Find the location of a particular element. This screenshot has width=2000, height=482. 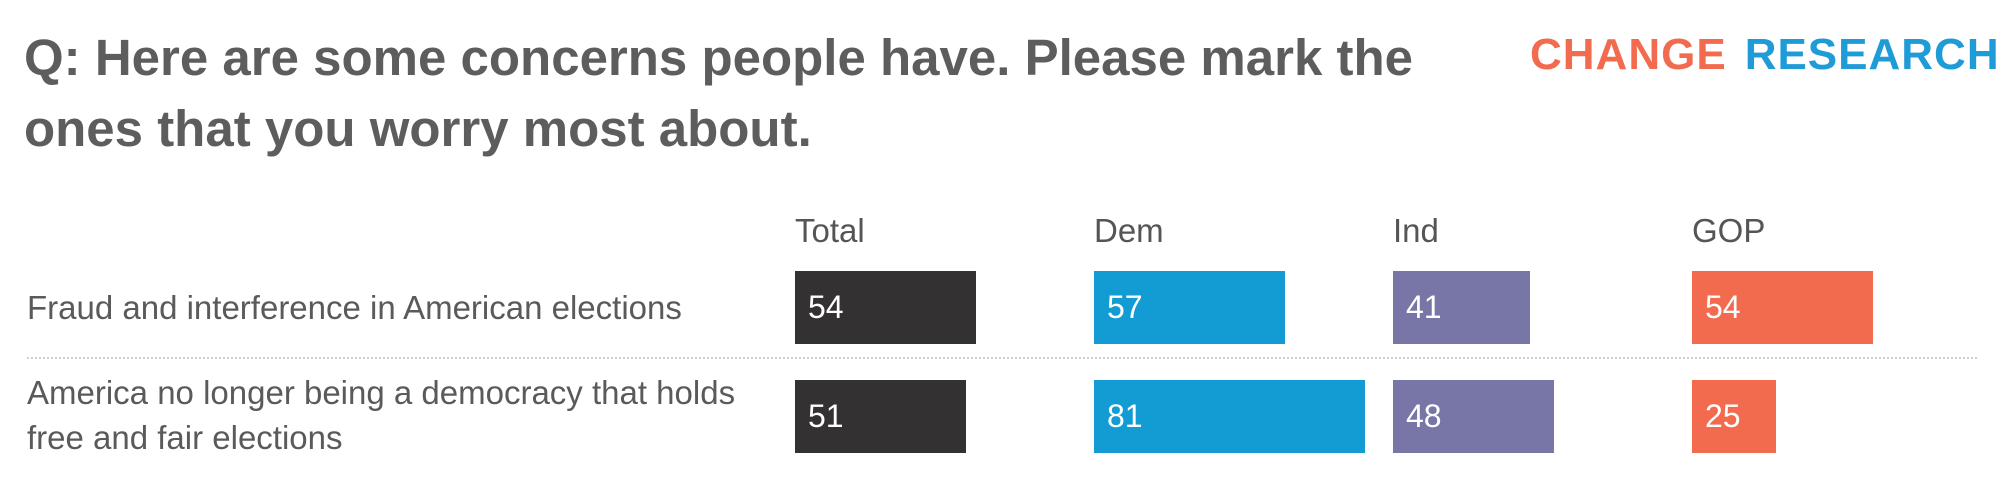

bar-gop-row-1: 54 is located at coordinates (1782, 307).